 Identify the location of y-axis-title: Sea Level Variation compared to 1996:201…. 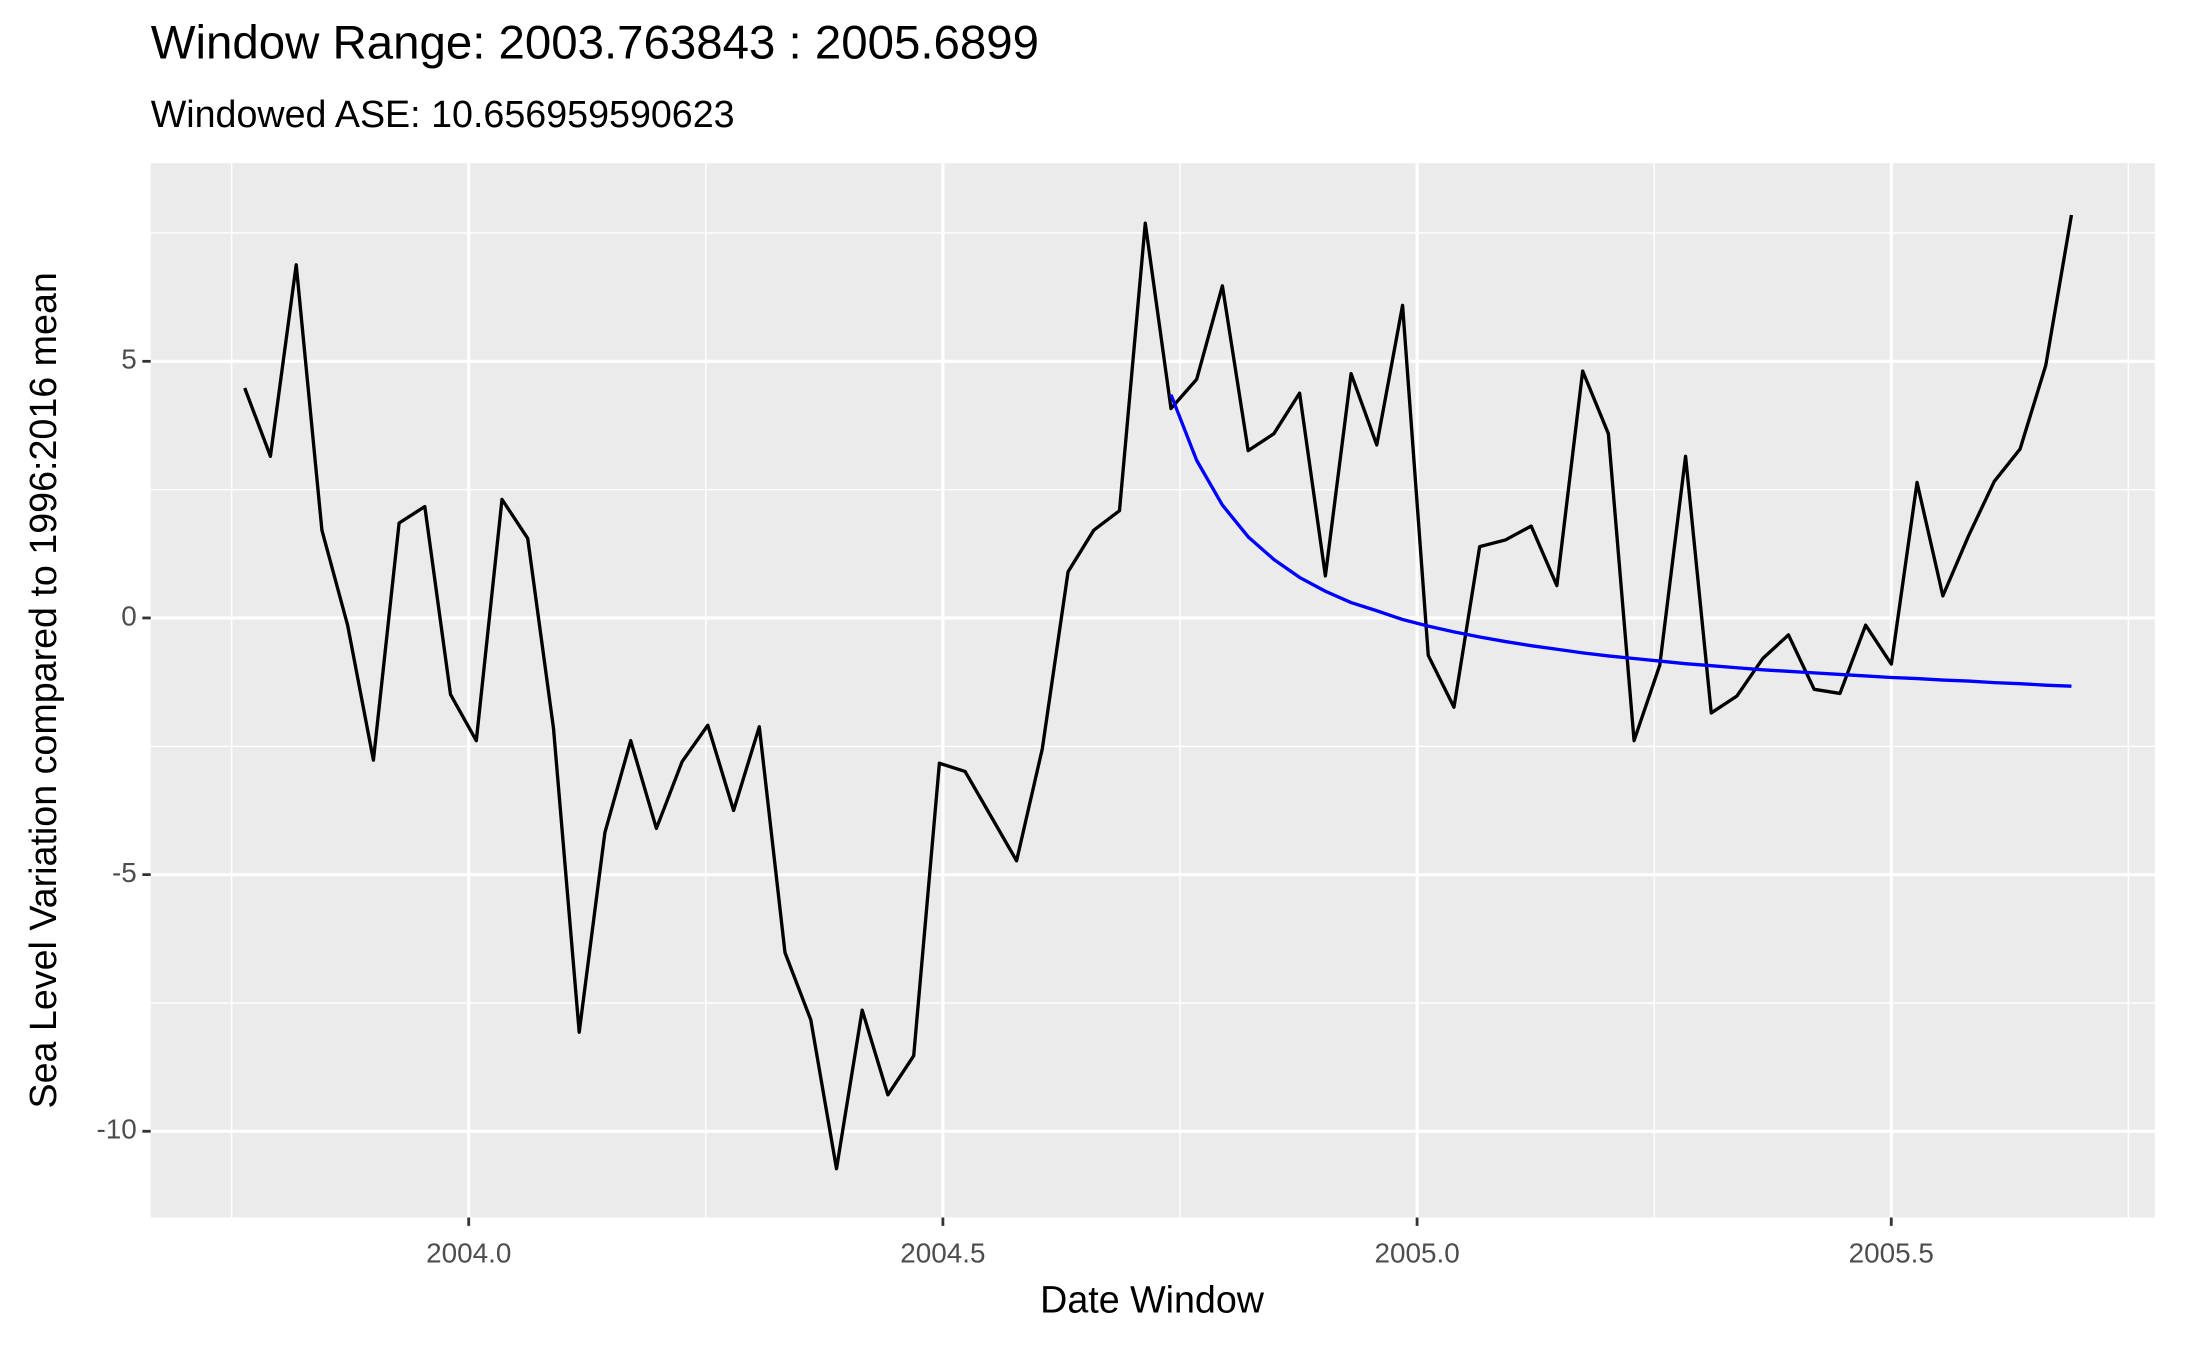
(43, 690).